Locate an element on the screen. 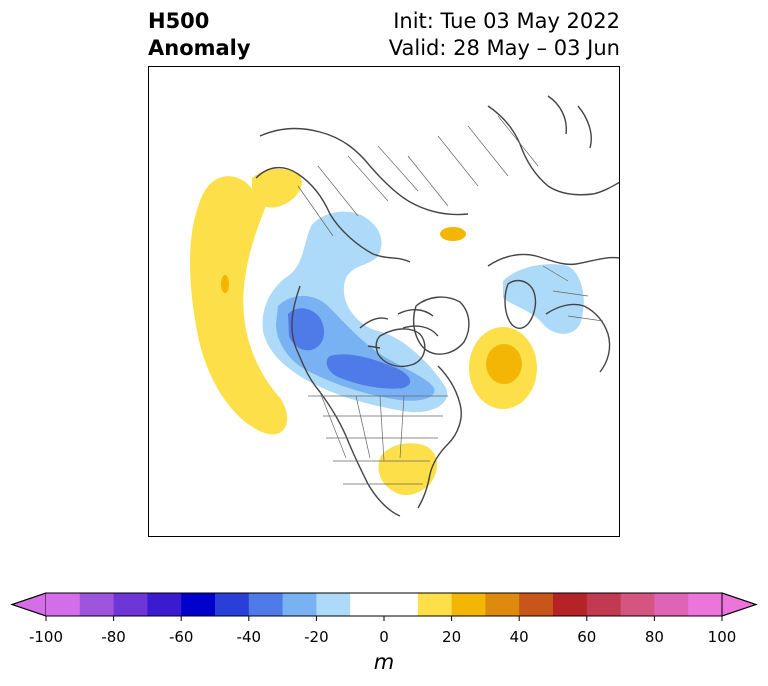  title-field: H500 is located at coordinates (179, 21).